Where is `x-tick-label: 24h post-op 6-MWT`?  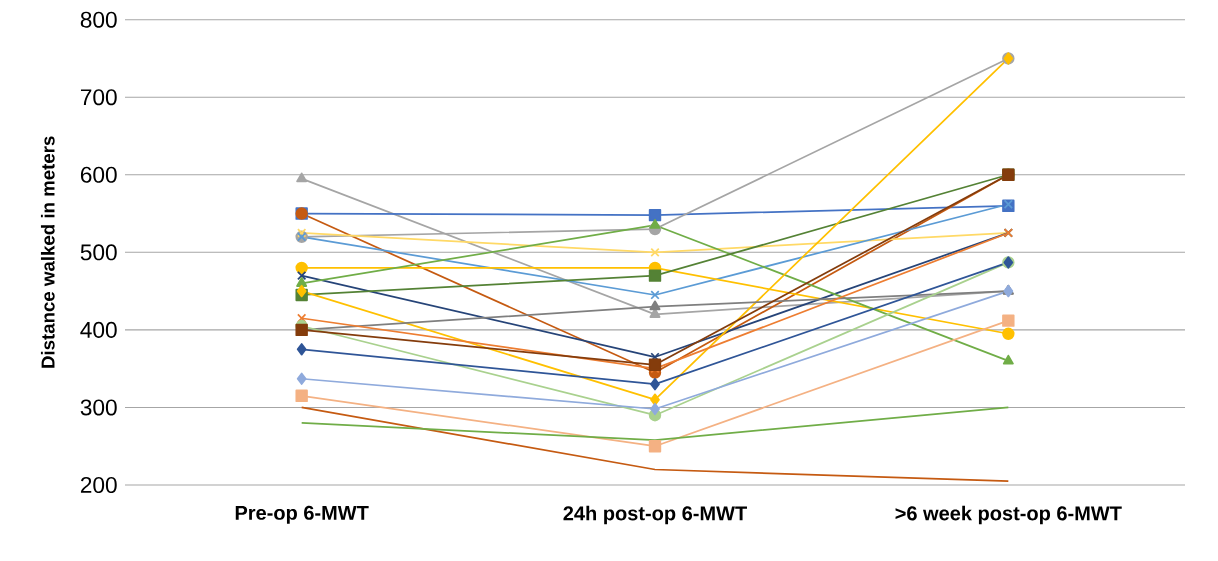 x-tick-label: 24h post-op 6-MWT is located at coordinates (655, 515).